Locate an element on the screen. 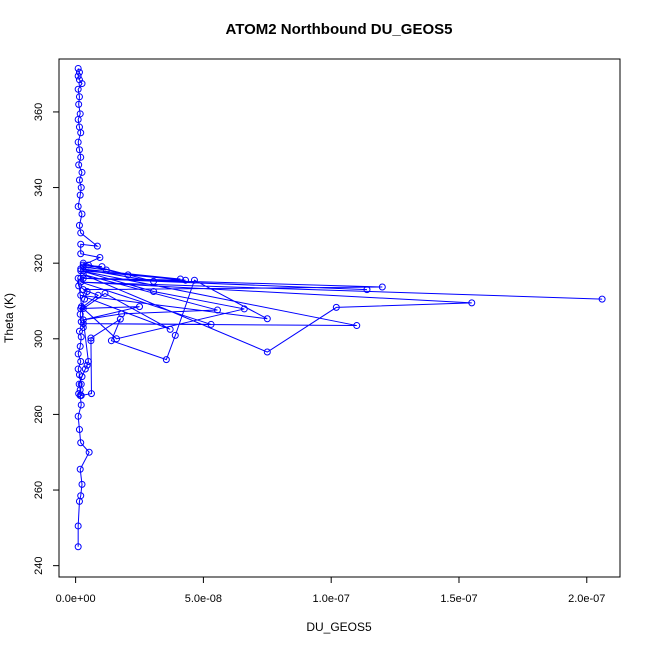 This screenshot has height=650, width=650. x-tick-label: 0.0e+00 is located at coordinates (76, 599).